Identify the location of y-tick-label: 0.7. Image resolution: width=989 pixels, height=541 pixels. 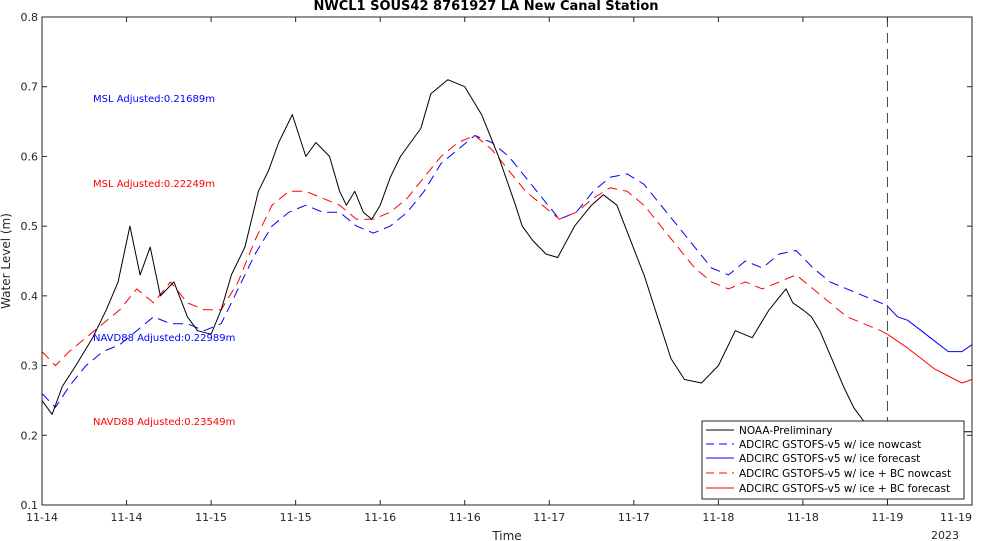
(30, 87).